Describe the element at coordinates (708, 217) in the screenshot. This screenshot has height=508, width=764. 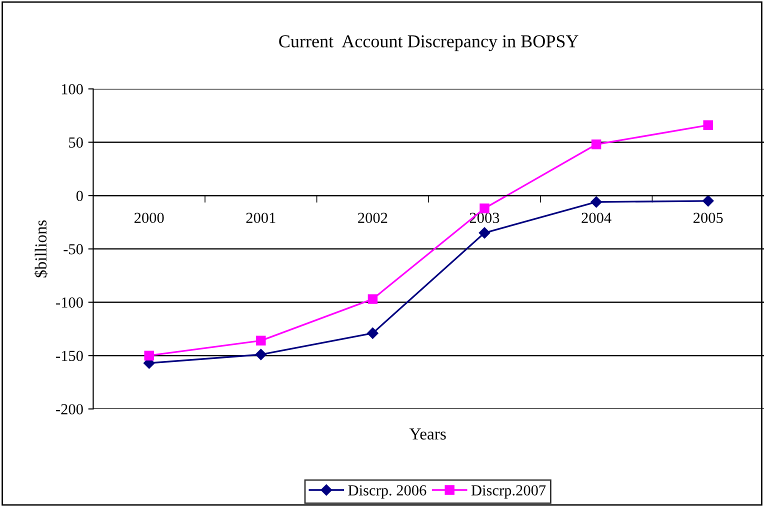
I see `x-tick-label: 2005` at that location.